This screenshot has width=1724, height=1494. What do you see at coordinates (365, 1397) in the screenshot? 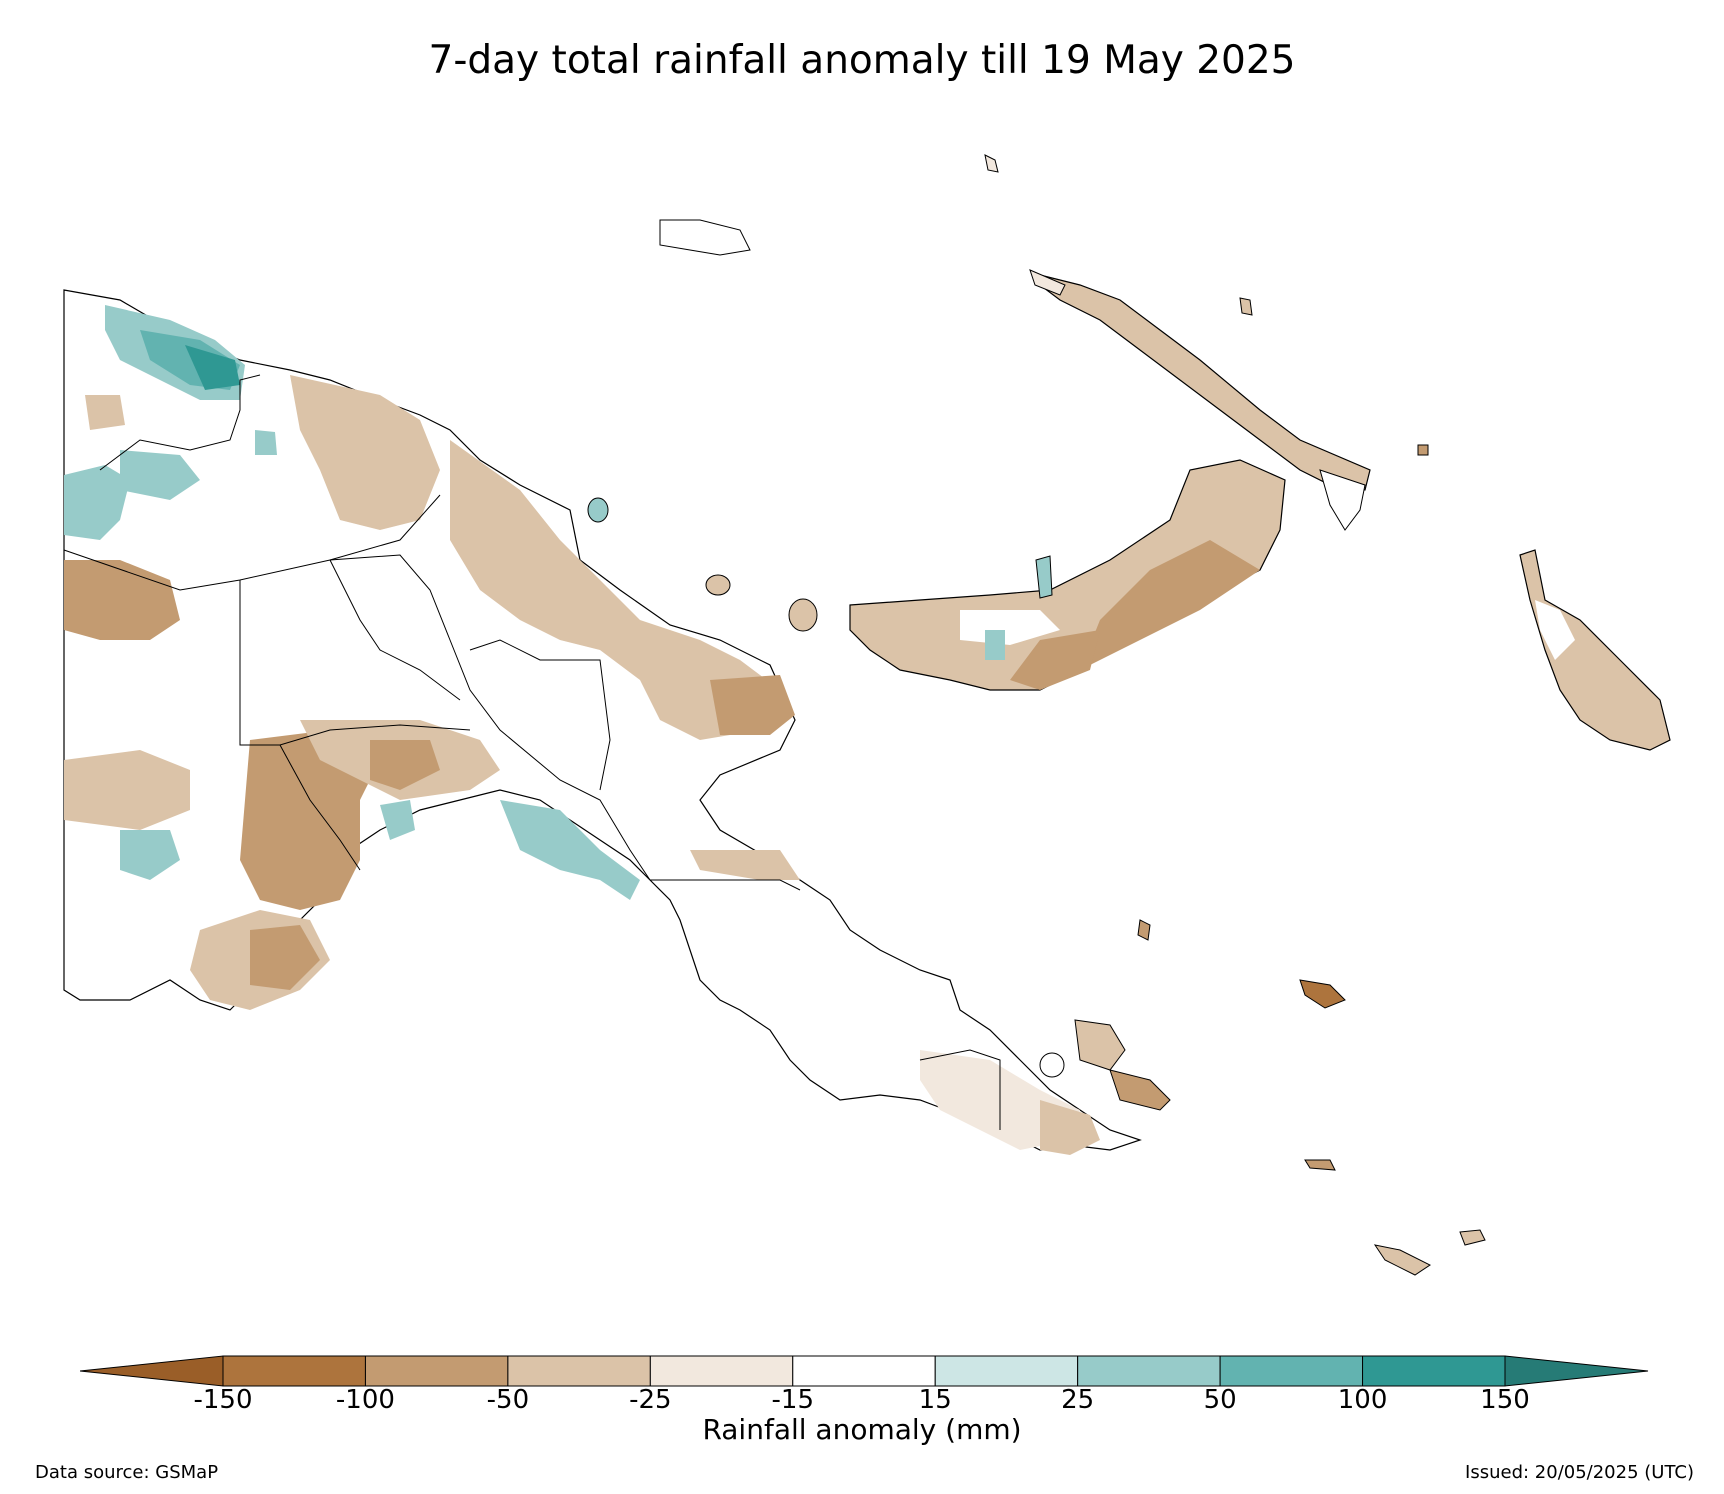
I see `colorbar-tick-label: -100` at bounding box center [365, 1397].